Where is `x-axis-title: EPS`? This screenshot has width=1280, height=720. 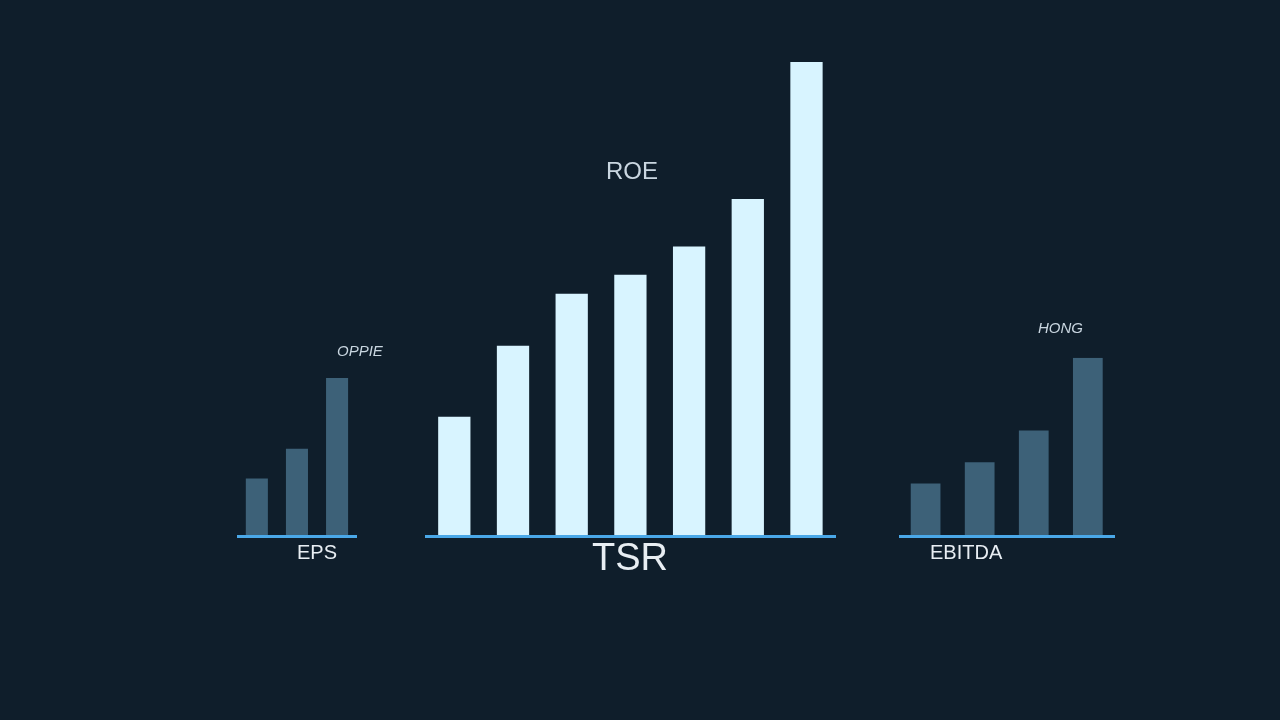
x-axis-title: EPS is located at coordinates (317, 552).